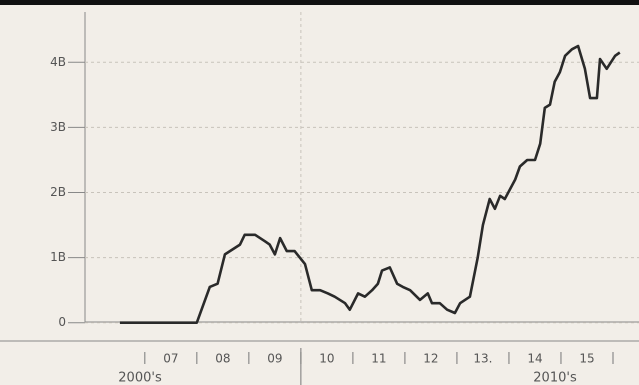 Image resolution: width=639 pixels, height=385 pixels. What do you see at coordinates (555, 378) in the screenshot?
I see `decade-label: 2010's` at bounding box center [555, 378].